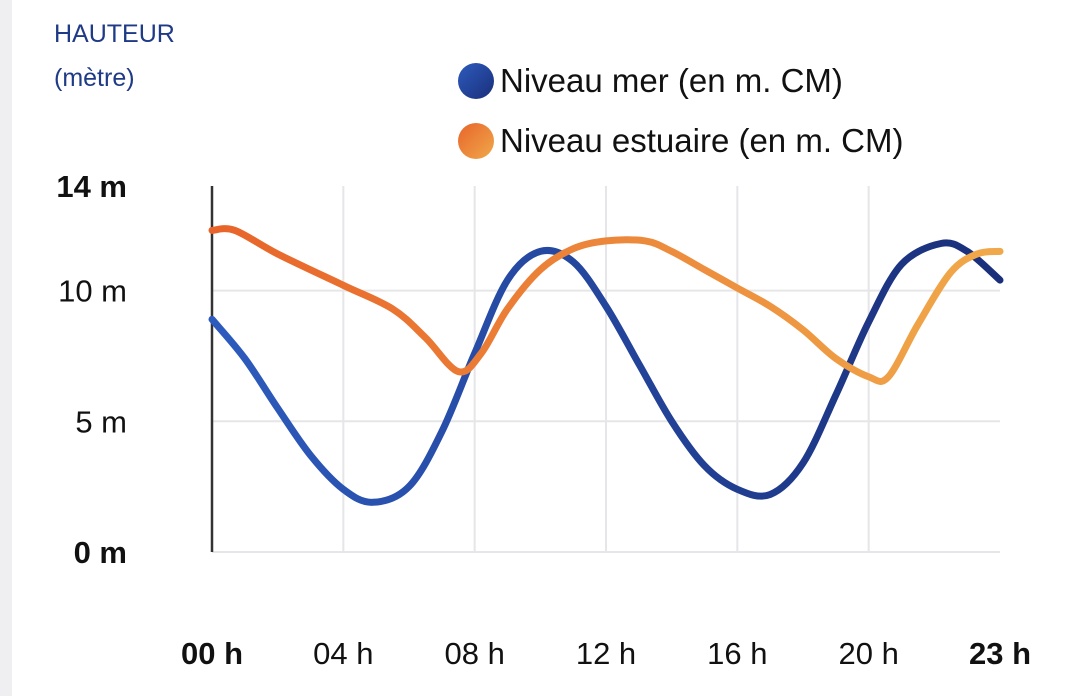 This screenshot has width=1078, height=696. Describe the element at coordinates (1000, 653) in the screenshot. I see `x-tick-label: 23 h` at that location.